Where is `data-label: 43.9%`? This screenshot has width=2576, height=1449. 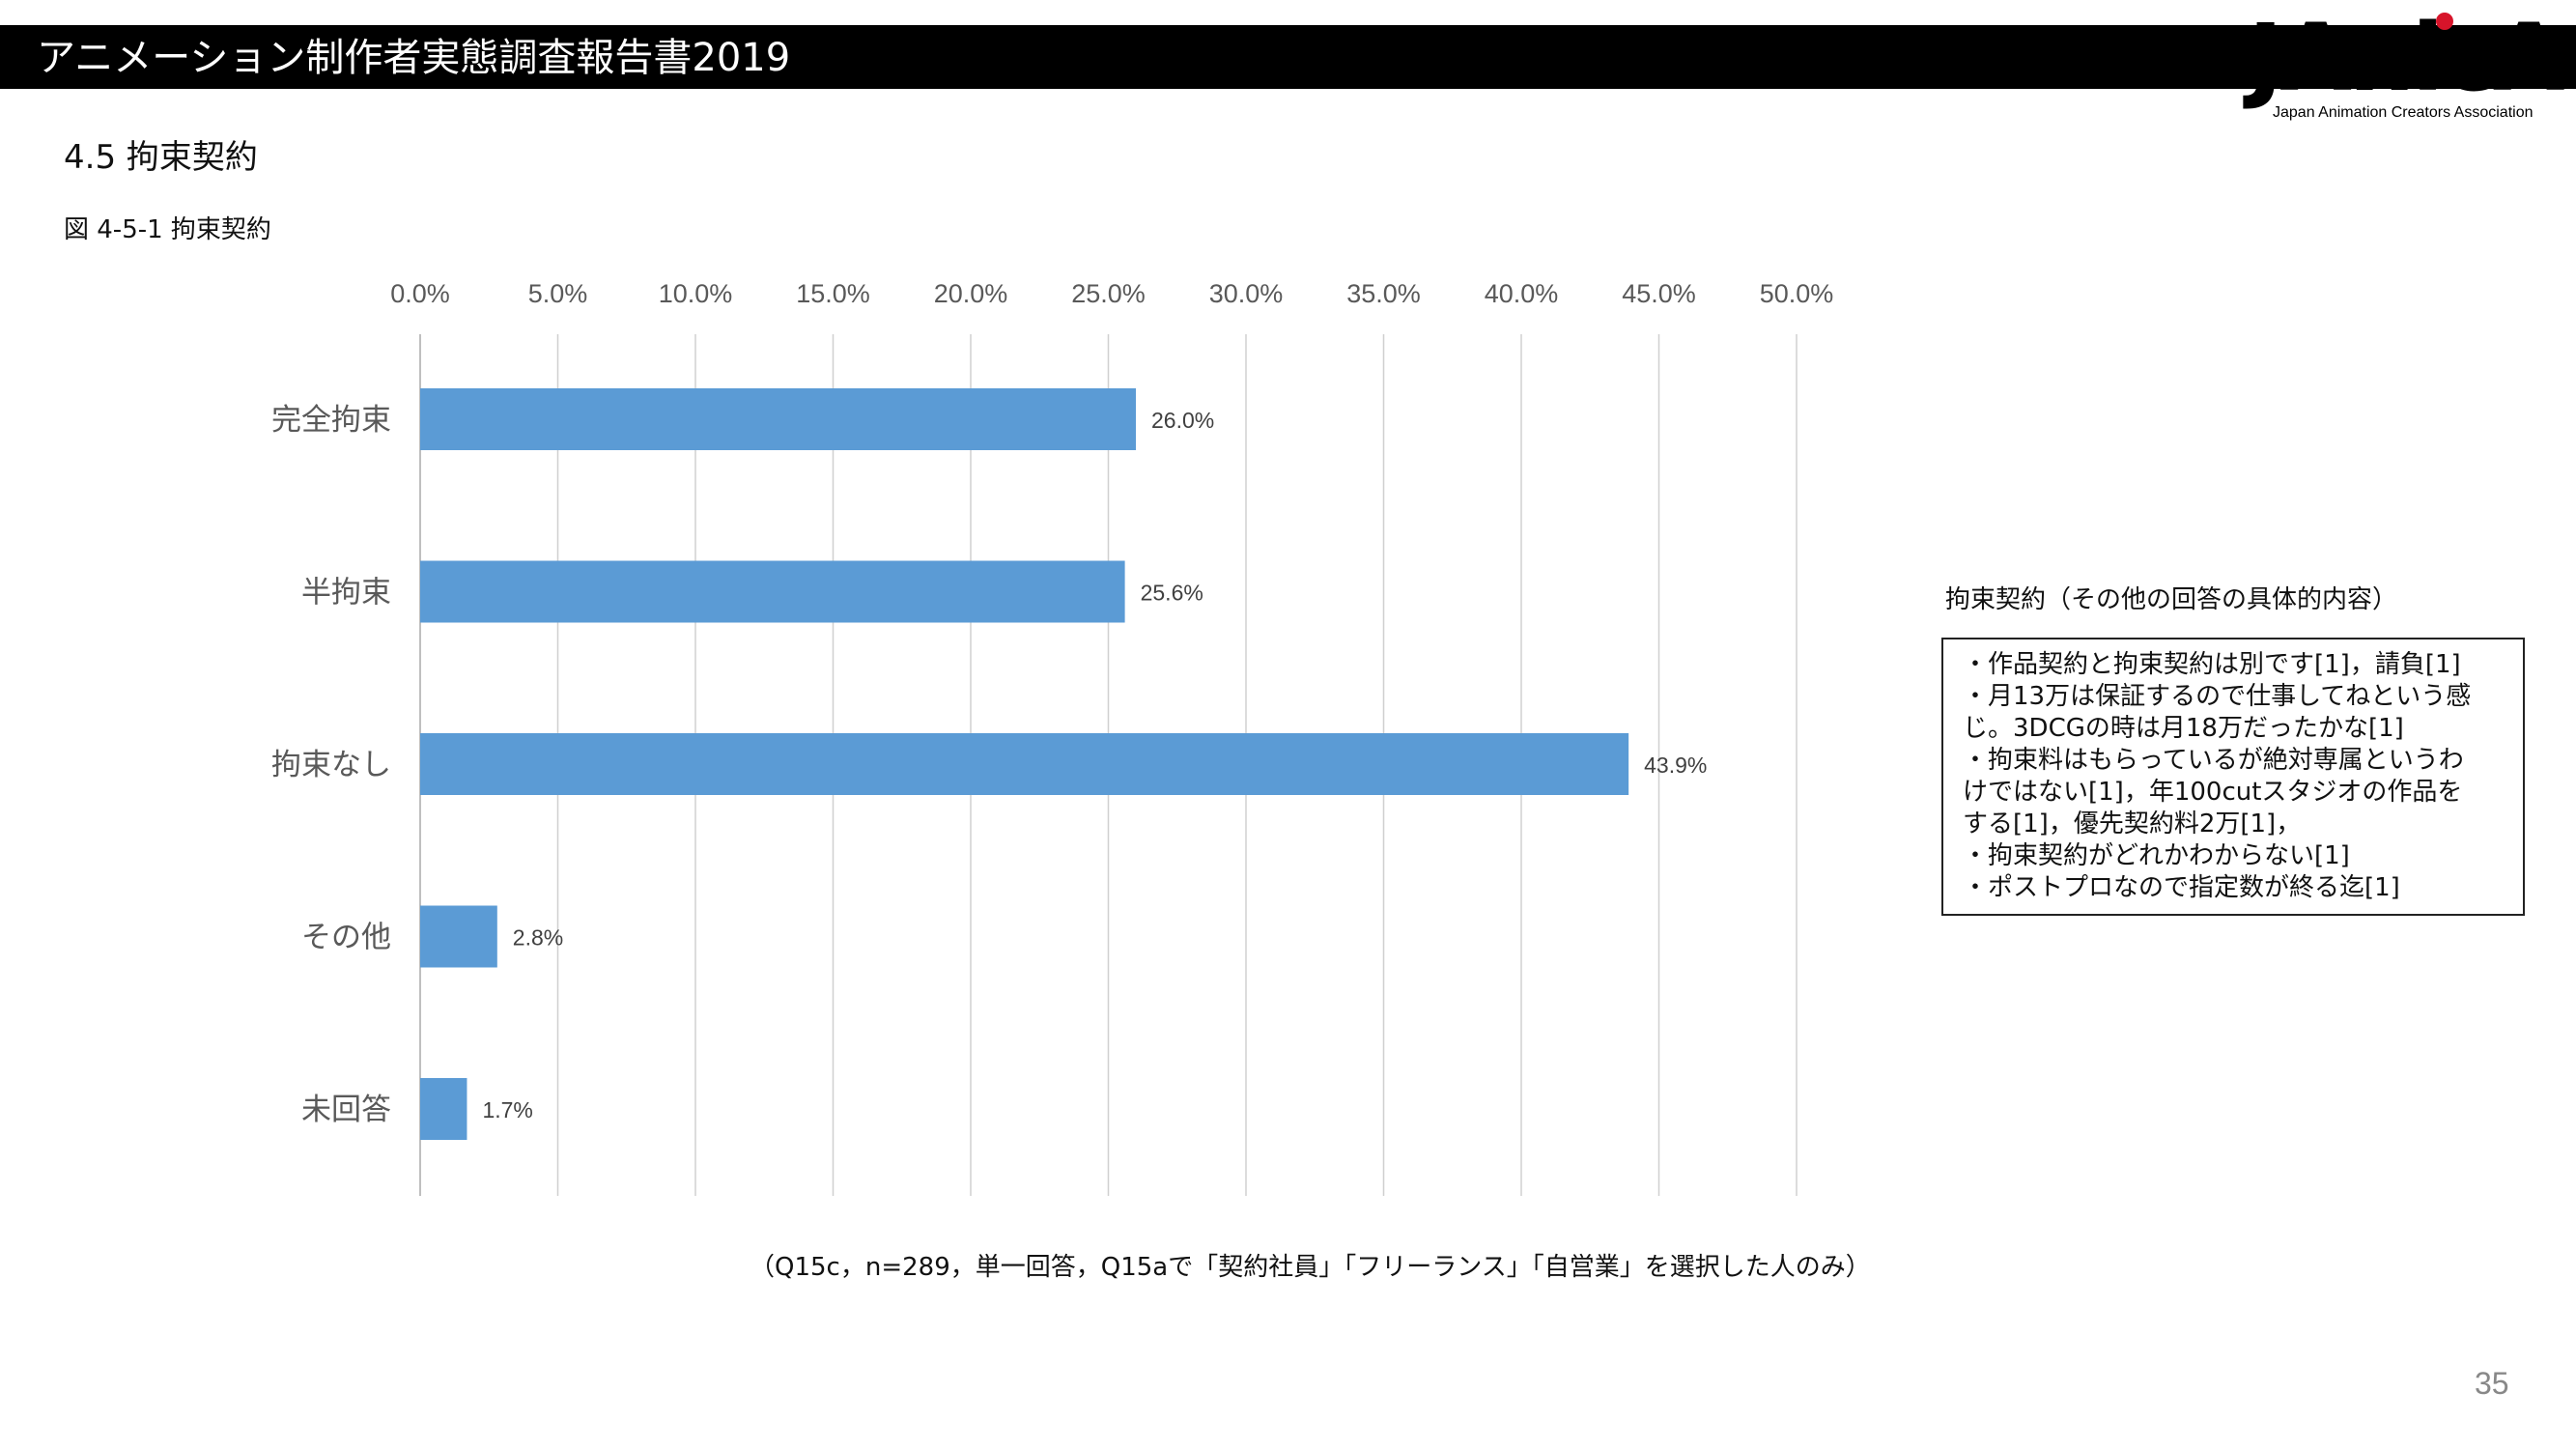
data-label: 43.9% is located at coordinates (1675, 765).